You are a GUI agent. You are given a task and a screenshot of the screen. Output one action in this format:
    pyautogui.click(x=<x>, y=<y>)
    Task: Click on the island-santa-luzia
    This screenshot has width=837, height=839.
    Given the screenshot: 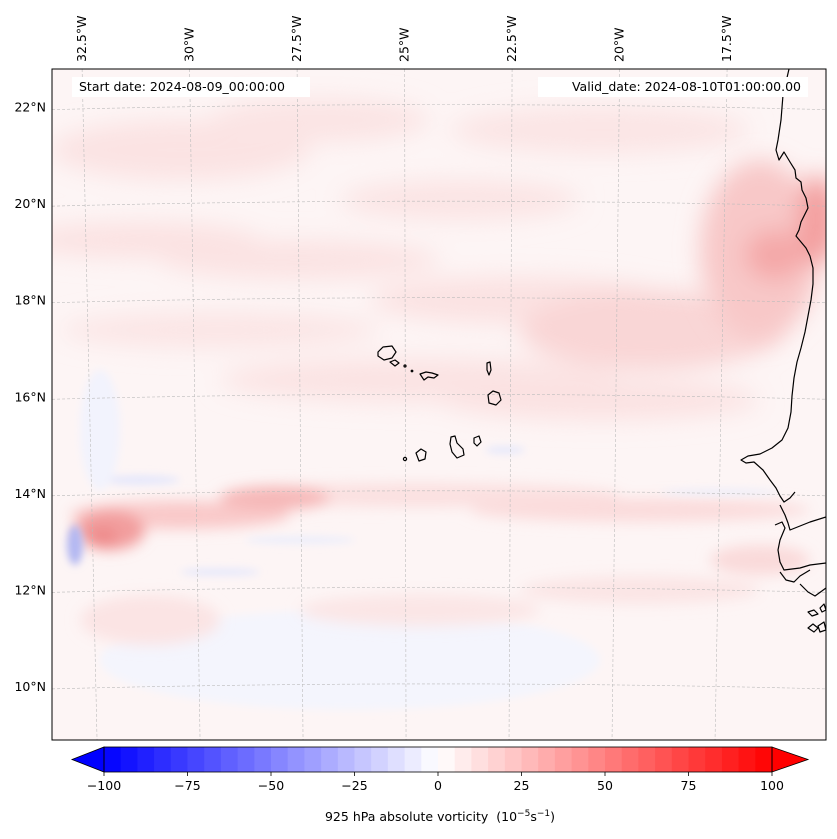 What is the action you would take?
    pyautogui.click(x=405, y=366)
    